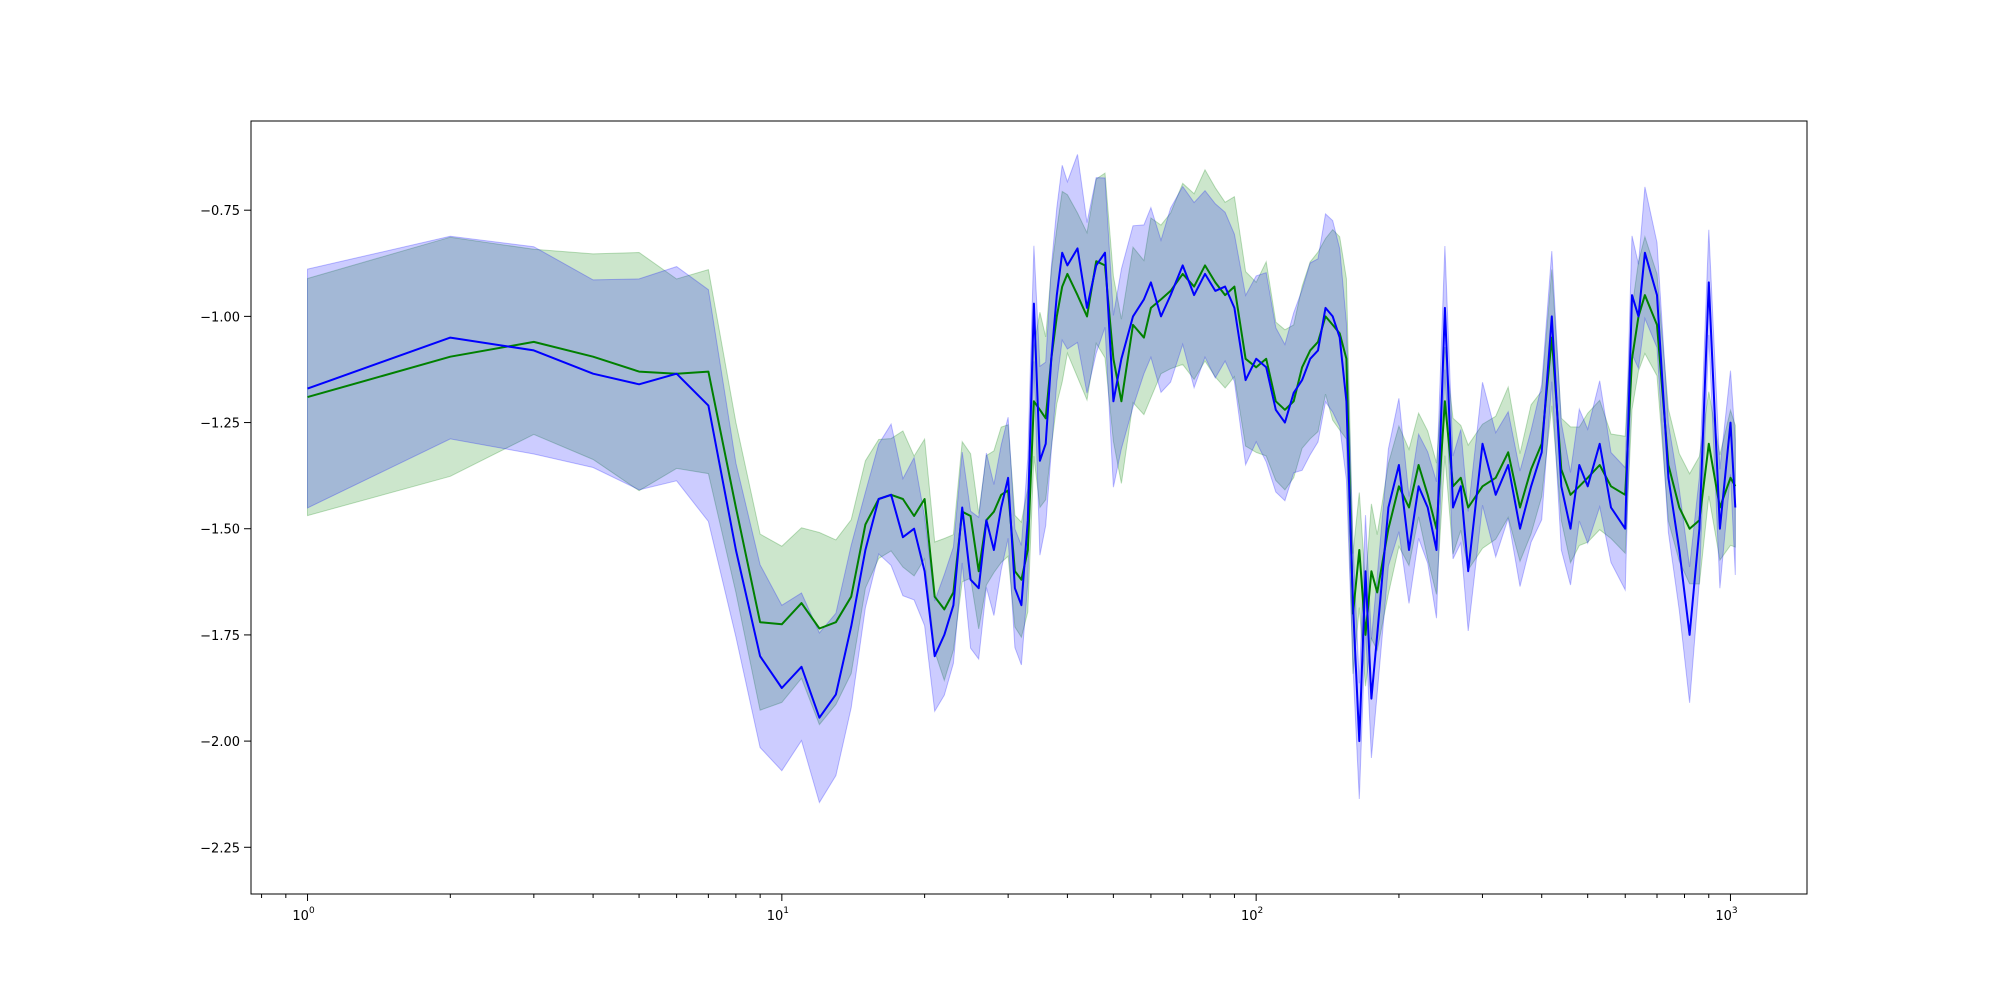 Image resolution: width=2000 pixels, height=1004 pixels. Describe the element at coordinates (1252, 915) in the screenshot. I see `x-tick-label: 10²` at that location.